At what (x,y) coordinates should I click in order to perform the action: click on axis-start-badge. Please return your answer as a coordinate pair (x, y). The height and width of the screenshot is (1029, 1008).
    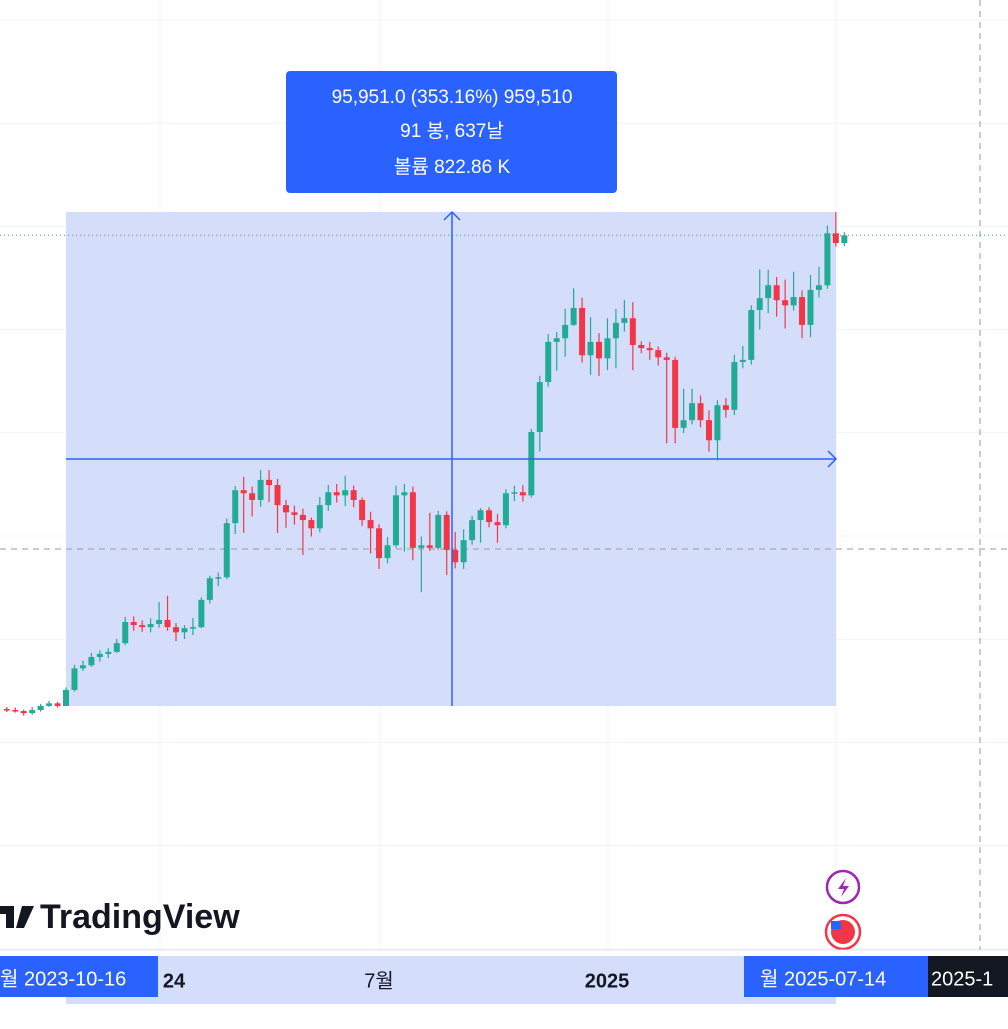
    Looking at the image, I should click on (79, 976).